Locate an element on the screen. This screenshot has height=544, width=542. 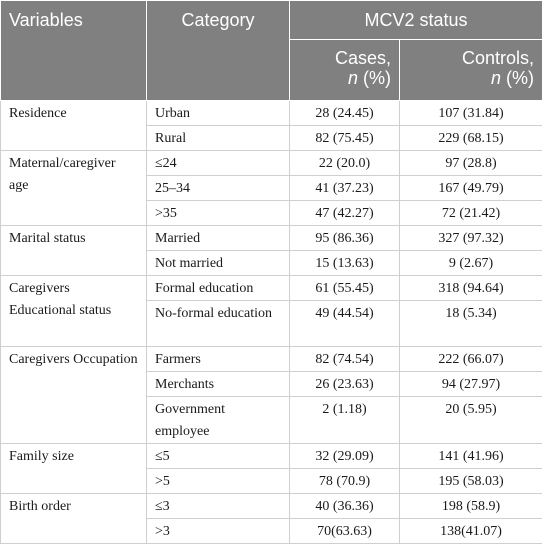
category-cell: Rural is located at coordinates (218, 138).